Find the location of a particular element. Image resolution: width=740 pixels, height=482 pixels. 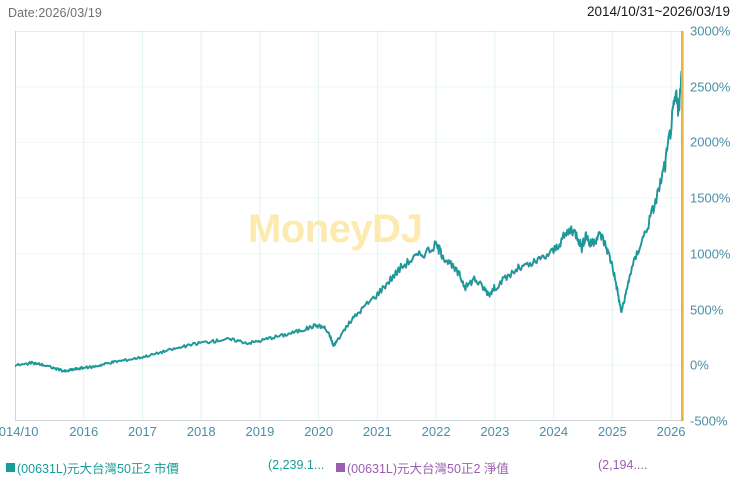

x-axis-tick-label: 2024 is located at coordinates (554, 431).